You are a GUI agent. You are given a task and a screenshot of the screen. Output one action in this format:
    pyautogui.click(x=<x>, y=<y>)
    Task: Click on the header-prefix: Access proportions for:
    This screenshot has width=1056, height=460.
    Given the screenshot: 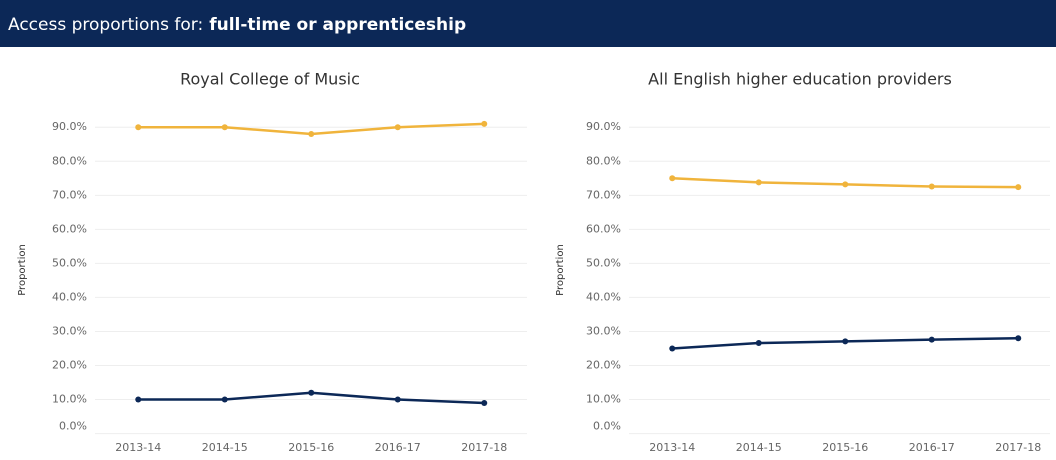 What is the action you would take?
    pyautogui.click(x=106, y=25)
    